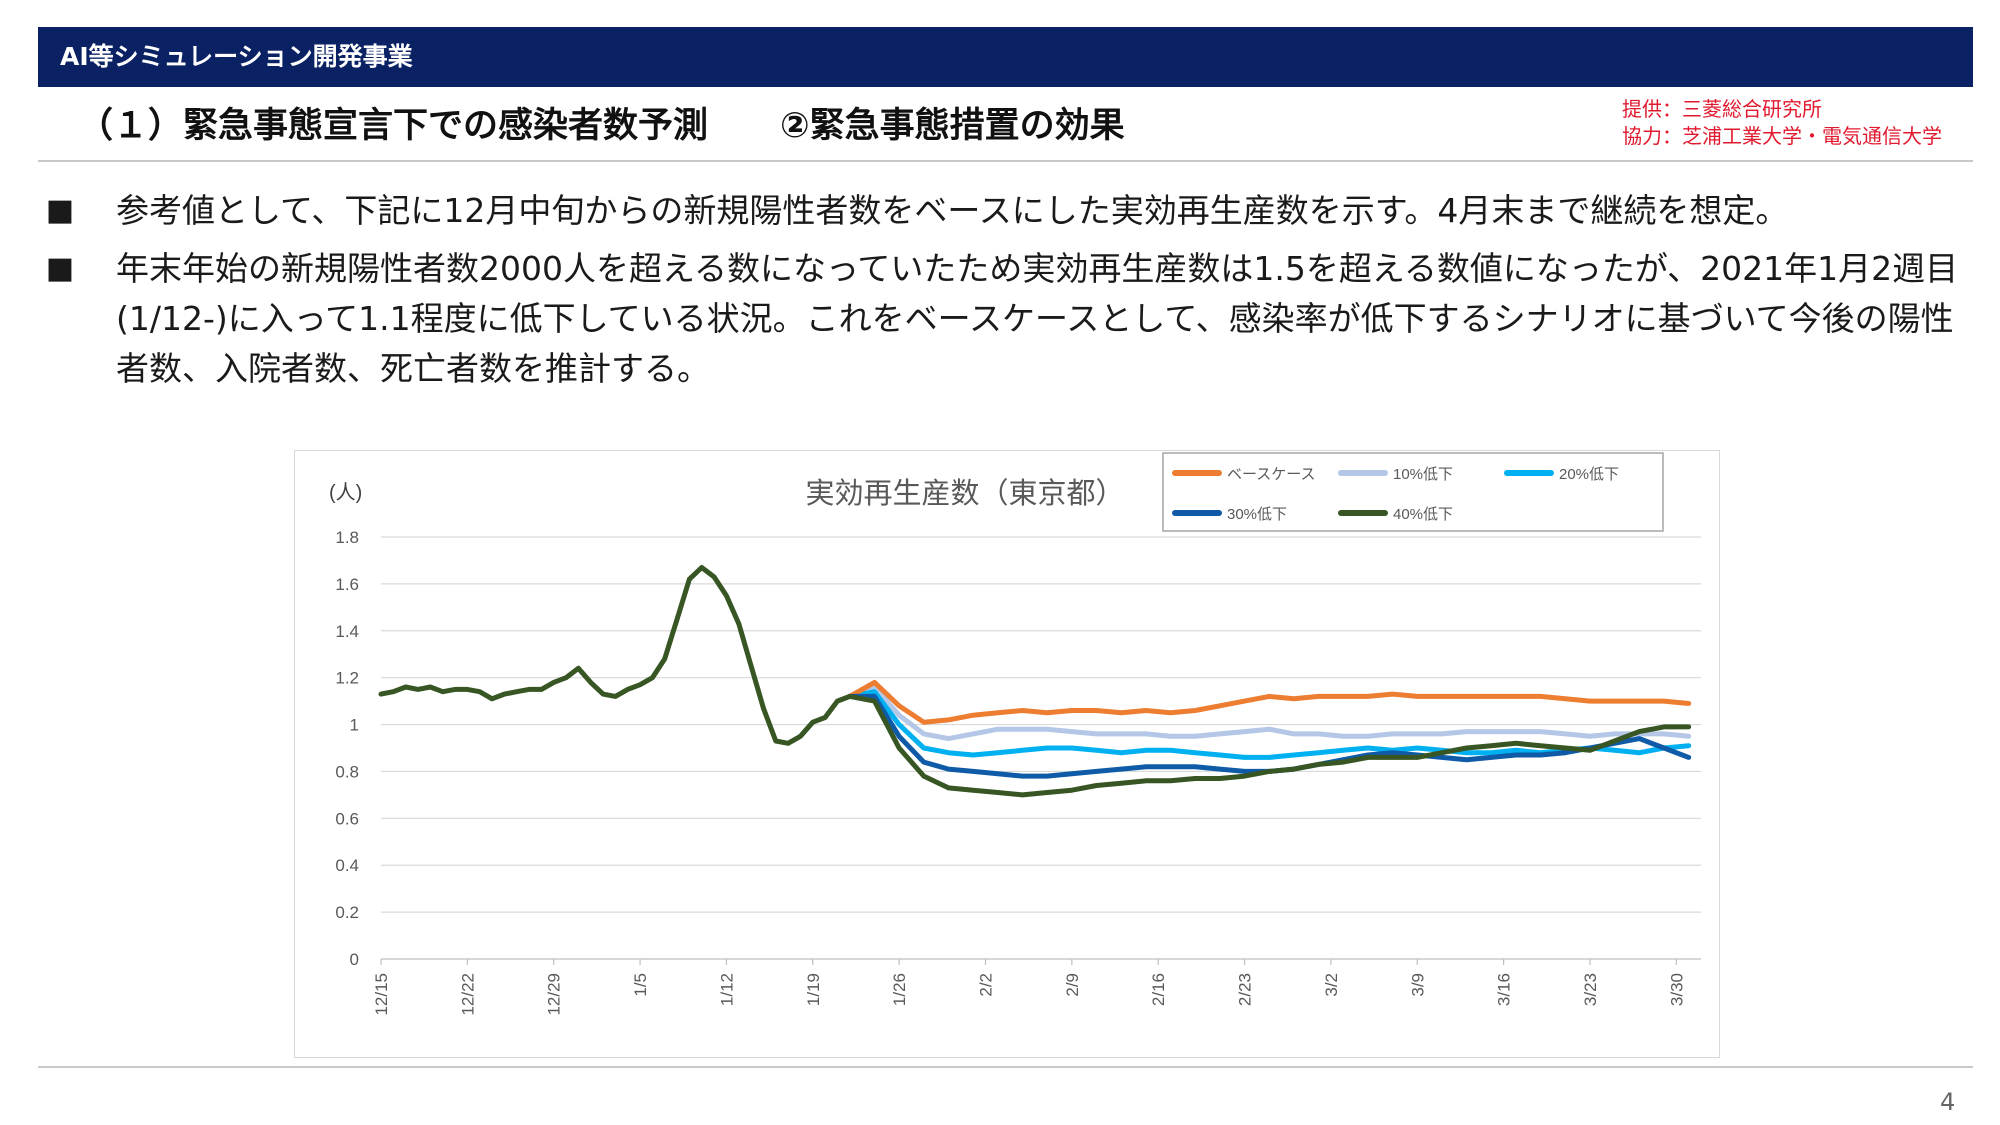 The width and height of the screenshot is (2000, 1125). What do you see at coordinates (1589, 474) in the screenshot?
I see `legend-label: 20%低下` at bounding box center [1589, 474].